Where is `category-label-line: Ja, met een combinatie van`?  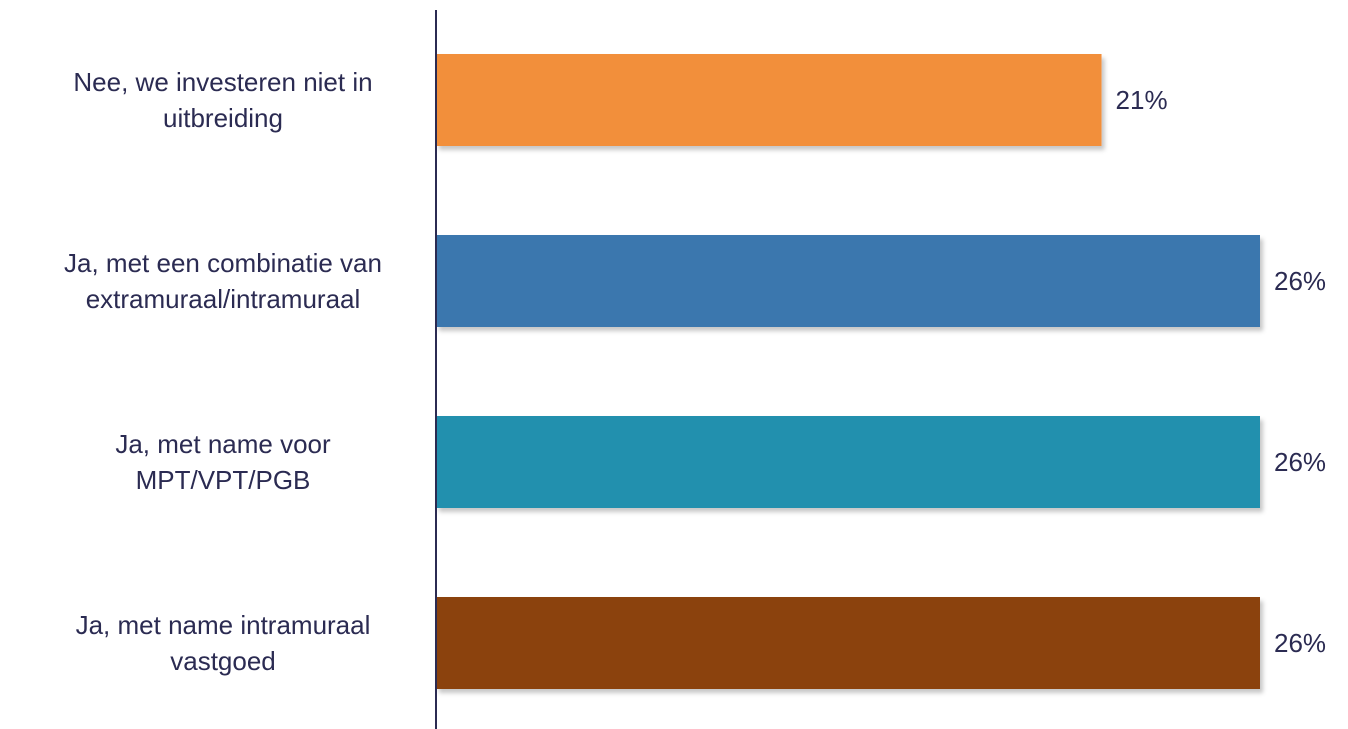 category-label-line: Ja, met een combinatie van is located at coordinates (223, 263).